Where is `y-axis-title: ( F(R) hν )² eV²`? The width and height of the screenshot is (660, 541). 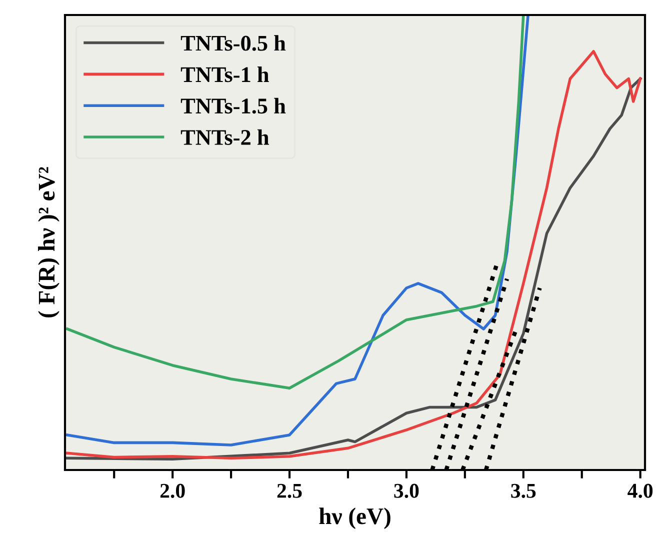 y-axis-title: ( F(R) hν )² eV² is located at coordinates (49, 242).